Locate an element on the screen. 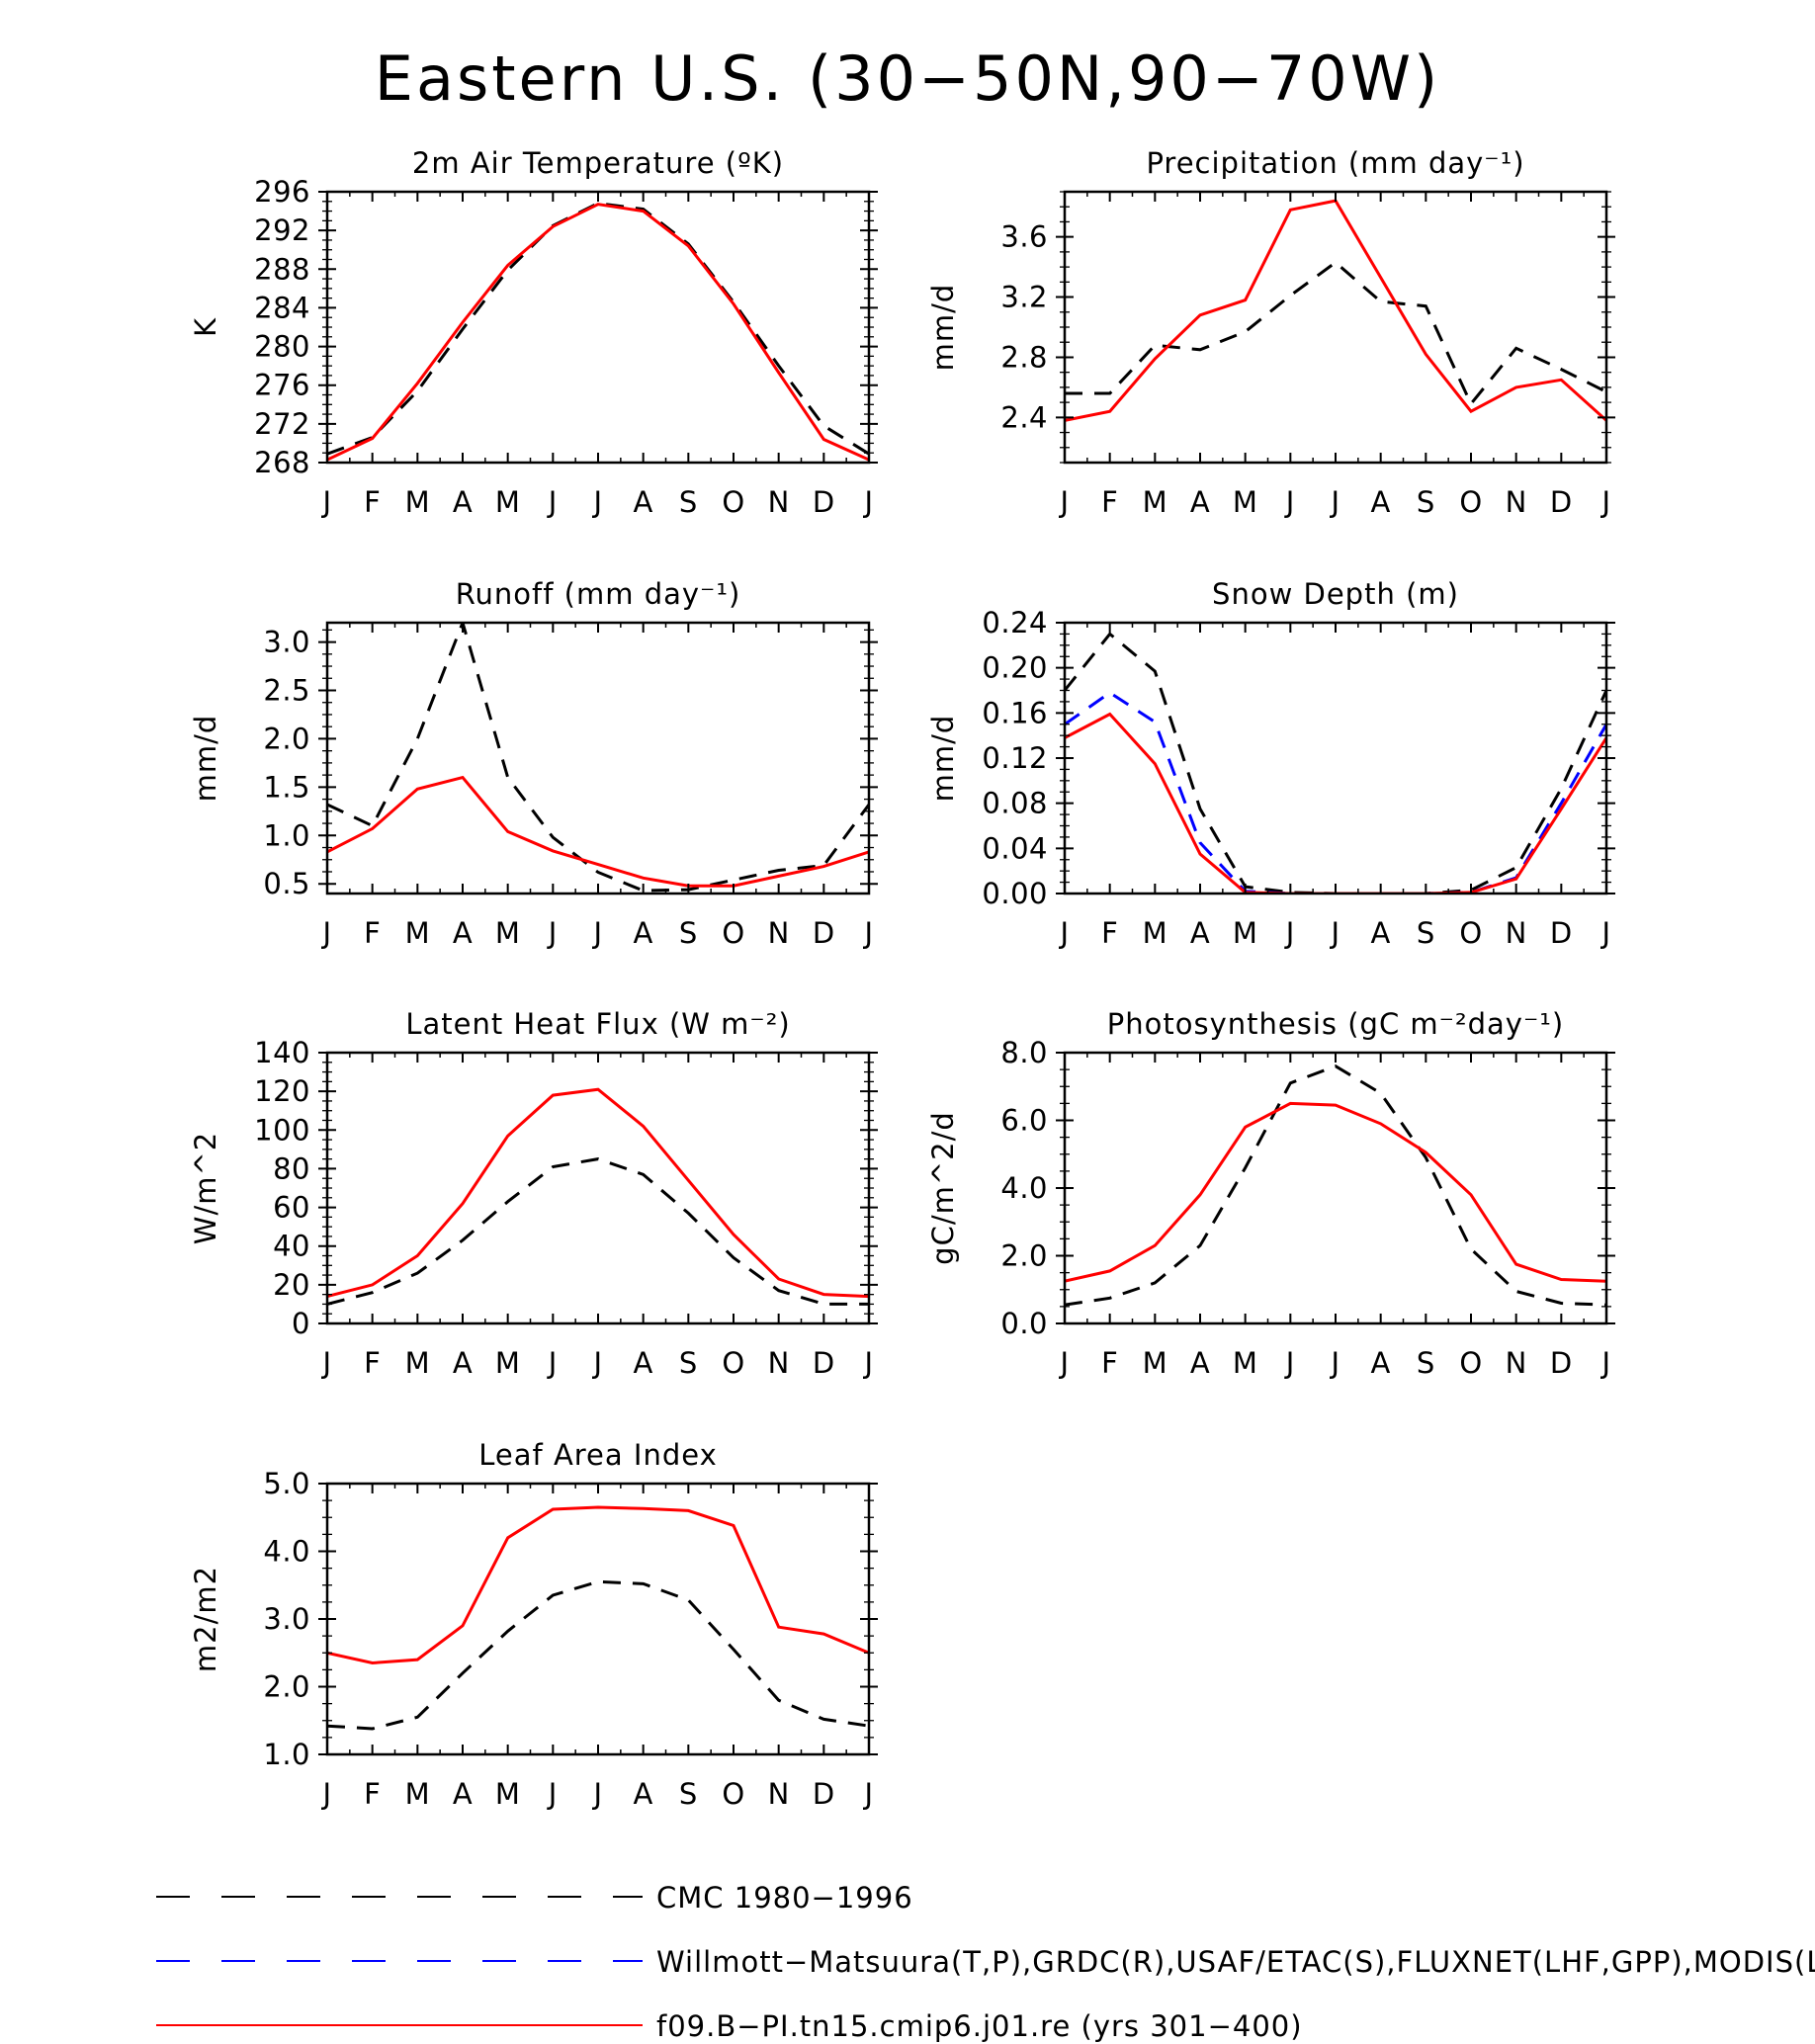  panel-title: Photosynthesis (gC m⁻²day⁻¹) is located at coordinates (1336, 1024).